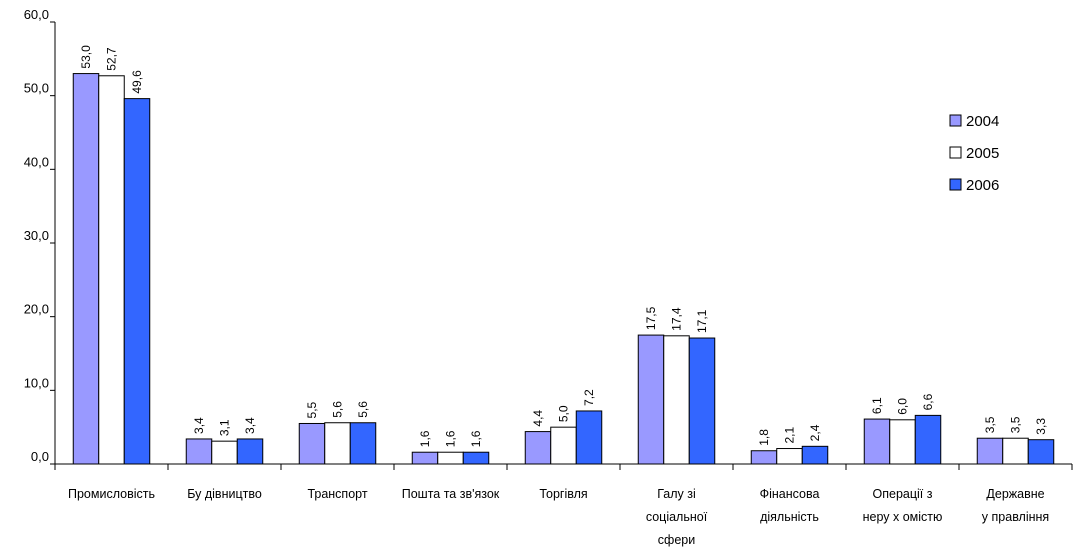  What do you see at coordinates (677, 319) in the screenshot?
I see `data-label-2005-5: 17,4` at bounding box center [677, 319].